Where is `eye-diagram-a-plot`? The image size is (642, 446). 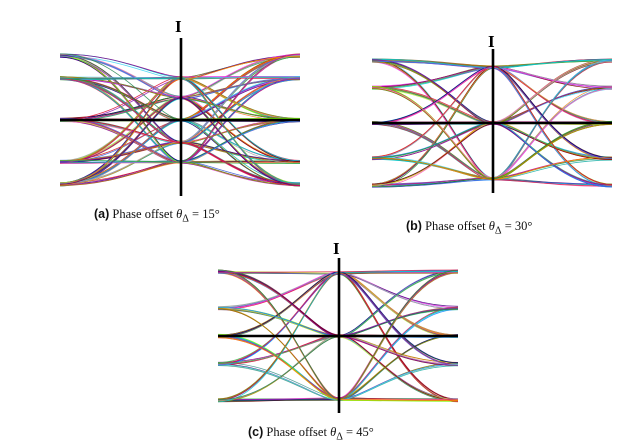 eye-diagram-a-plot is located at coordinates (180, 117).